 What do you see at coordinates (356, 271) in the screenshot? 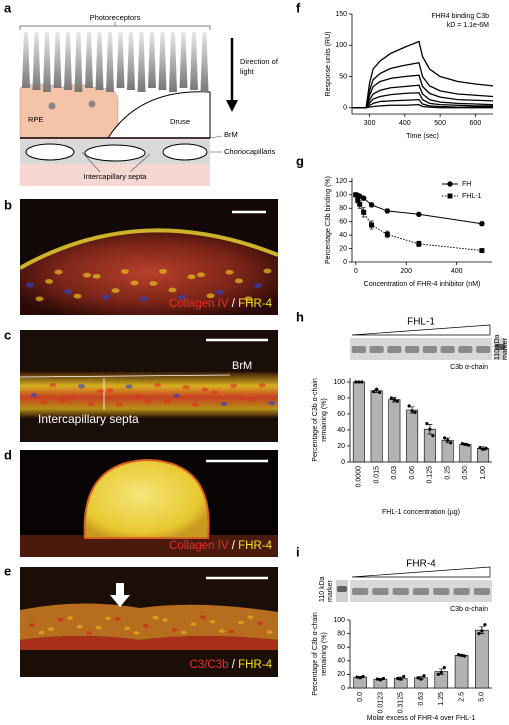
I see `x-tick-label: 0` at bounding box center [356, 271].